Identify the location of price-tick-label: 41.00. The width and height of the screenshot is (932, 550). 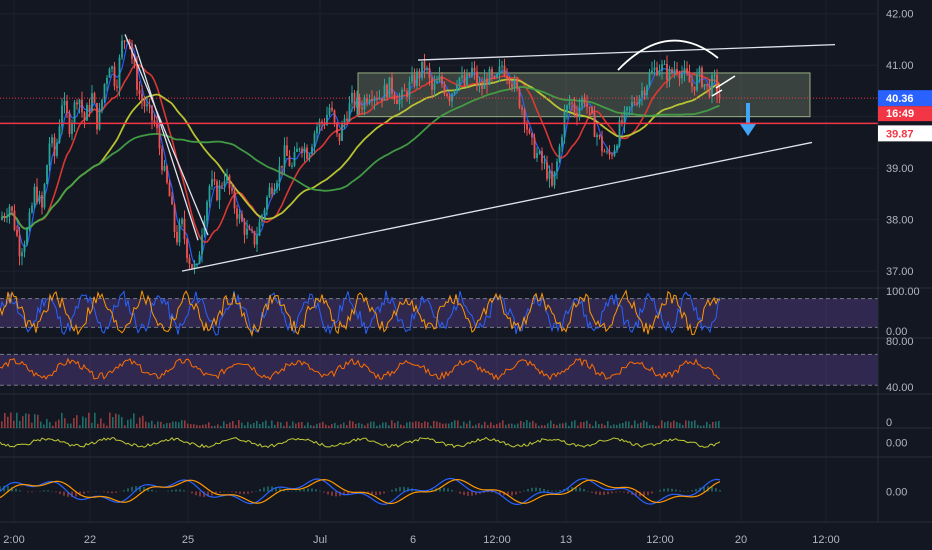
(900, 66).